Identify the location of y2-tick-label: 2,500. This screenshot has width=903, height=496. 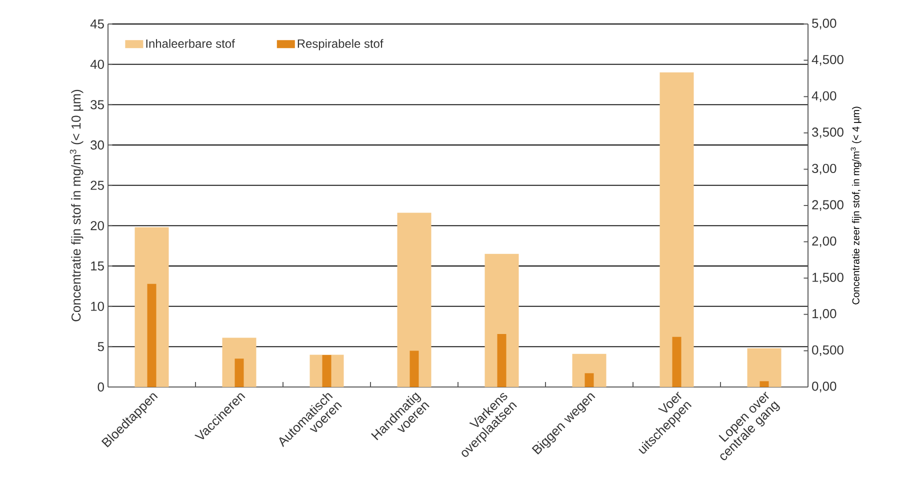
(828, 205).